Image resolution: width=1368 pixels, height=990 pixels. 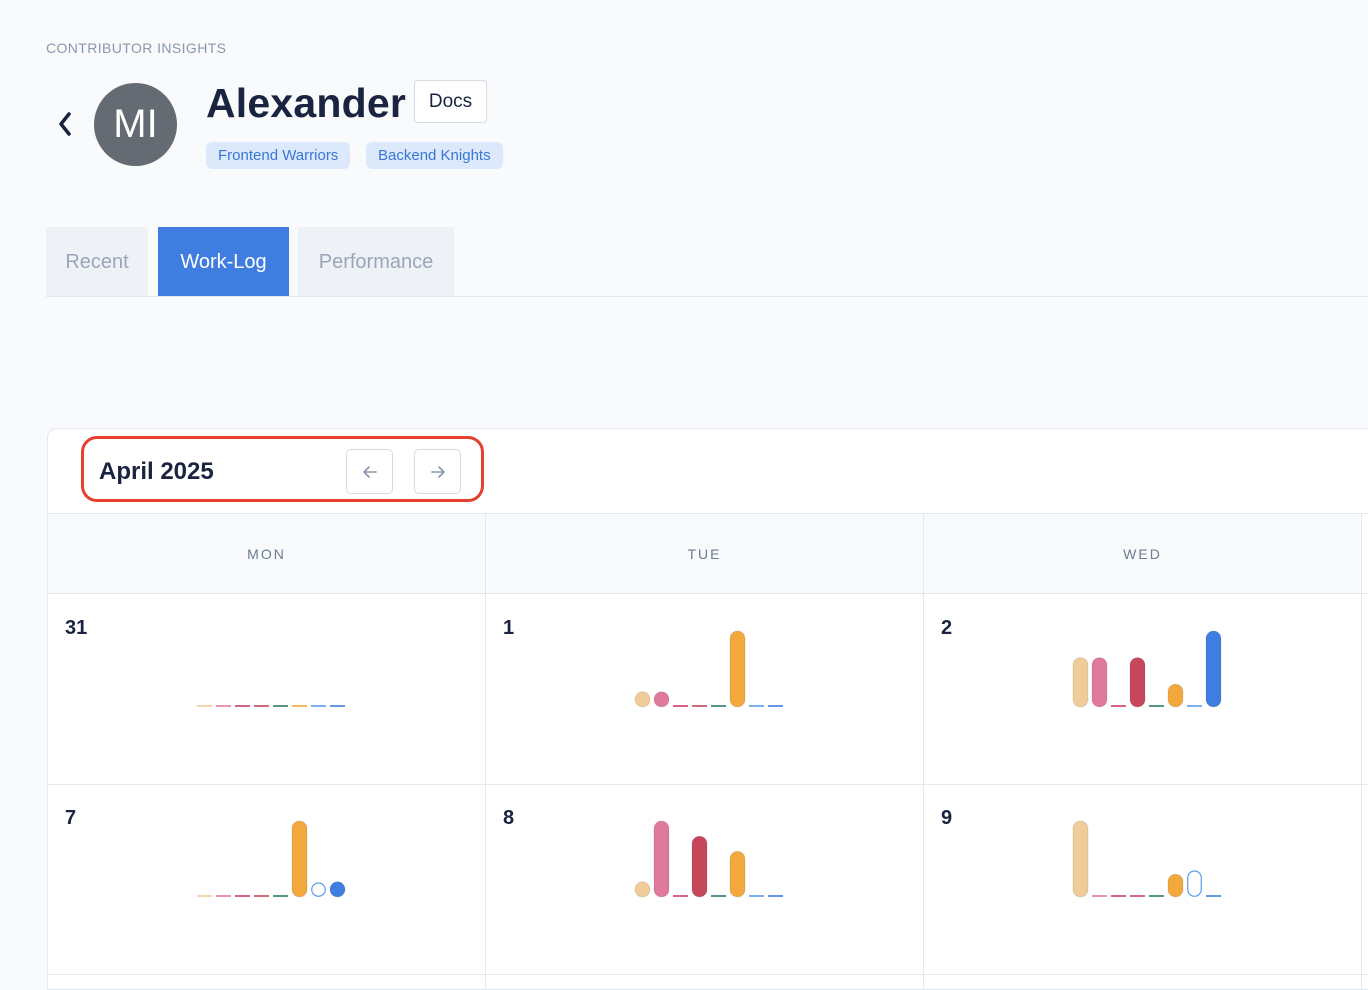 What do you see at coordinates (76, 628) in the screenshot?
I see `calendar-date: 31` at bounding box center [76, 628].